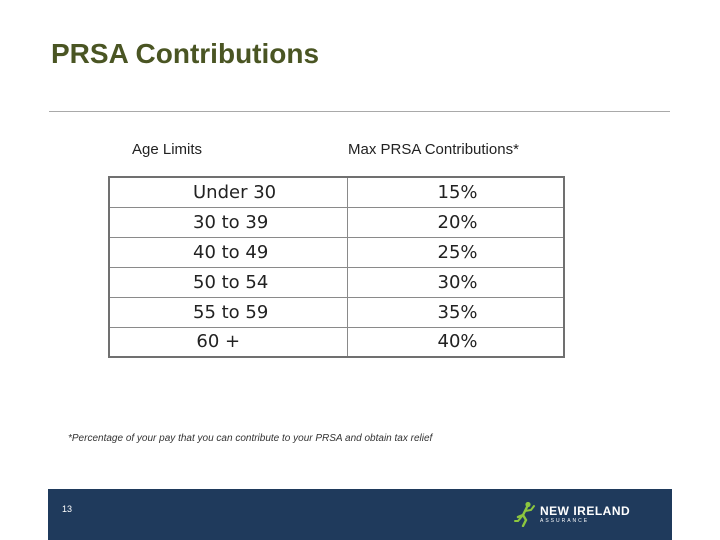  What do you see at coordinates (360, 514) in the screenshot?
I see `footer-bar: 13 NEW IRELAND ASSURANCE` at bounding box center [360, 514].